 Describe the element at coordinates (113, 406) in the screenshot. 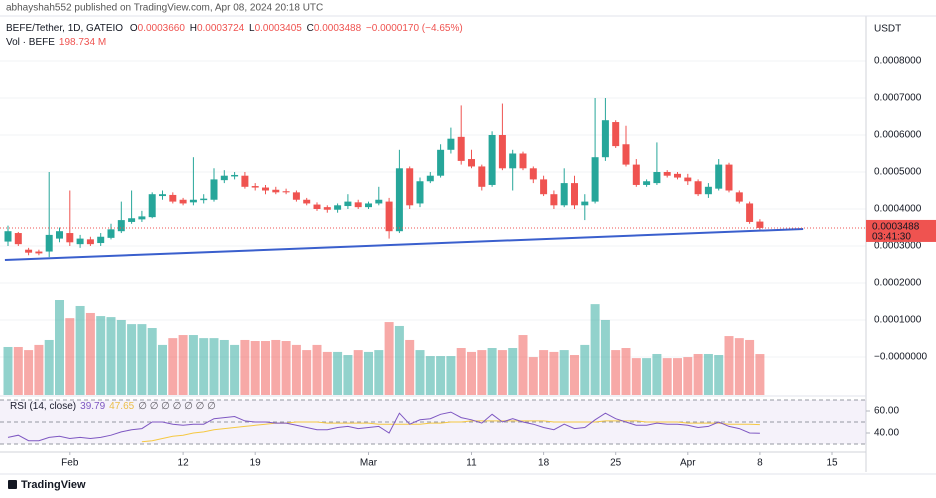

I see `rsi-legend: RSI (14, close) 39.79 47.65 ∅ ∅ ∅ ∅ ∅ ∅ ∅` at that location.